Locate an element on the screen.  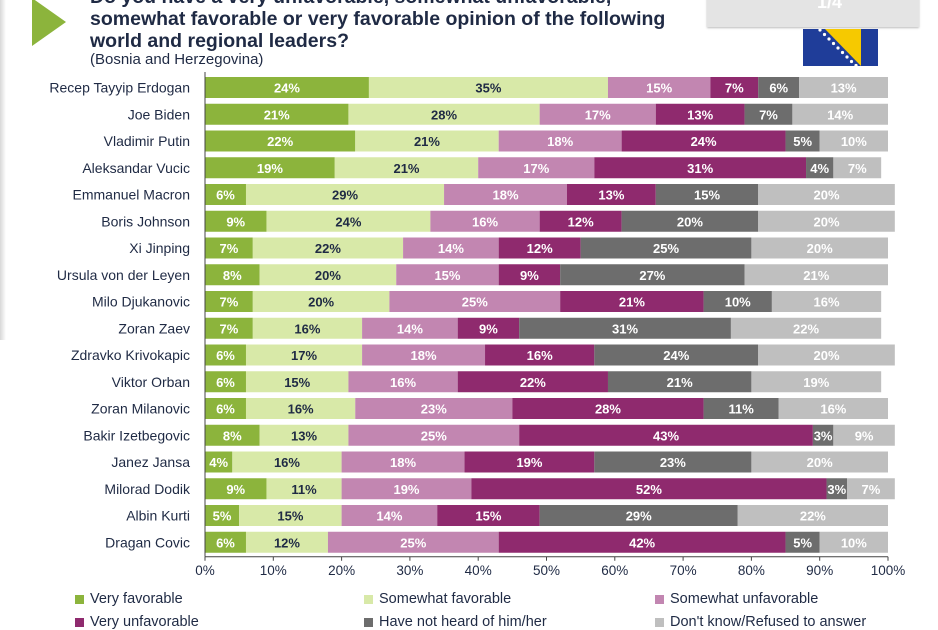
category-label: Zoran Zaev is located at coordinates (154, 328).